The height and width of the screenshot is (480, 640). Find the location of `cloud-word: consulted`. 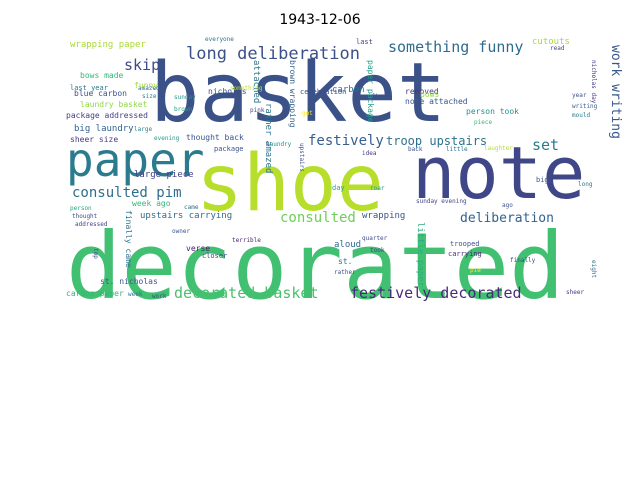

cloud-word: consulted is located at coordinates (318, 218).